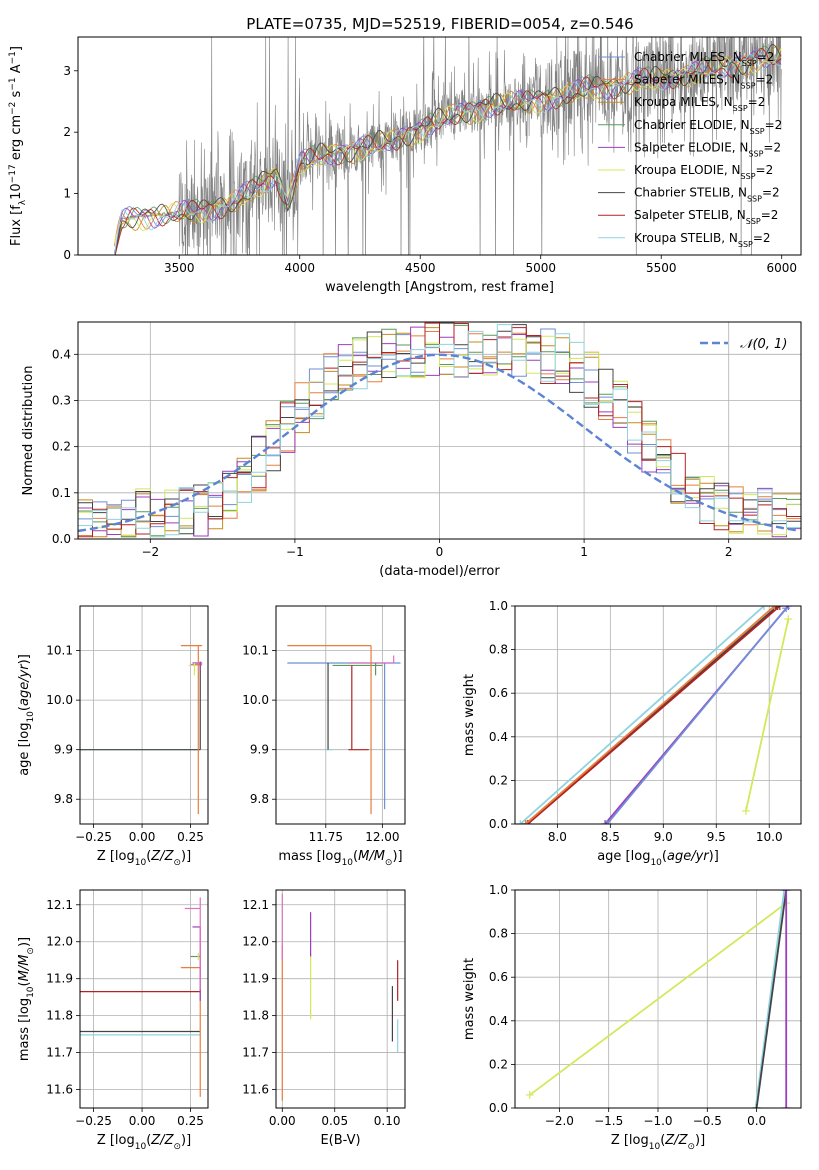 The image size is (819, 1170). Describe the element at coordinates (67, 132) in the screenshot. I see `y-tick-label: 2` at that location.